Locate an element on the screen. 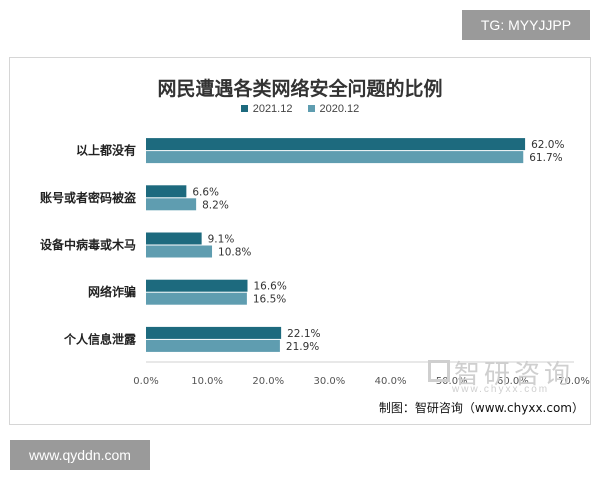 The image size is (600, 480). data-label: 61.7% is located at coordinates (545, 158).